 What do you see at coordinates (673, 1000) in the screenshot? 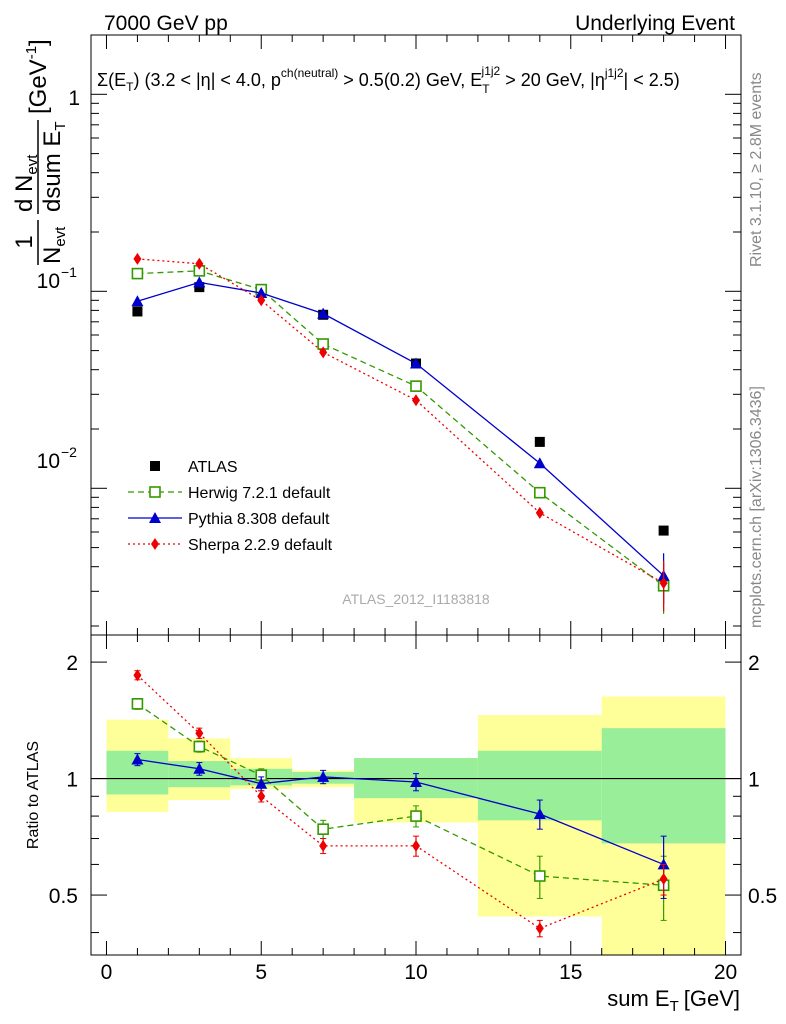
I see `xlabel: sum ET [GeV]` at bounding box center [673, 1000].